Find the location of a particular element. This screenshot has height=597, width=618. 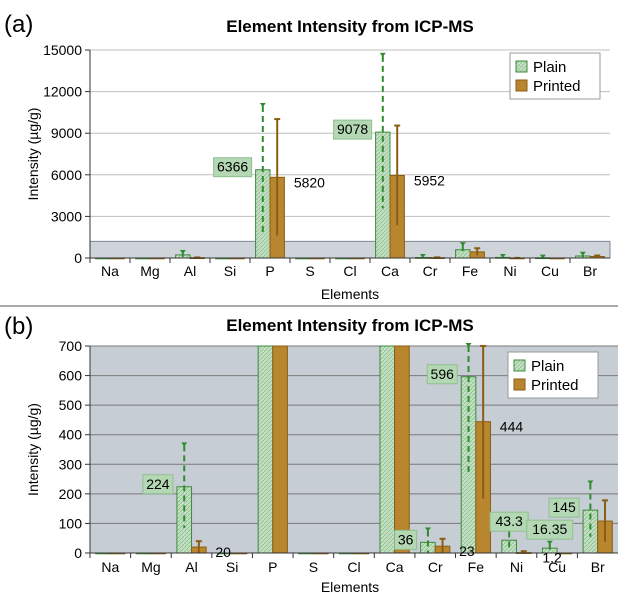

zoom-highlight-band is located at coordinates (350, 249).